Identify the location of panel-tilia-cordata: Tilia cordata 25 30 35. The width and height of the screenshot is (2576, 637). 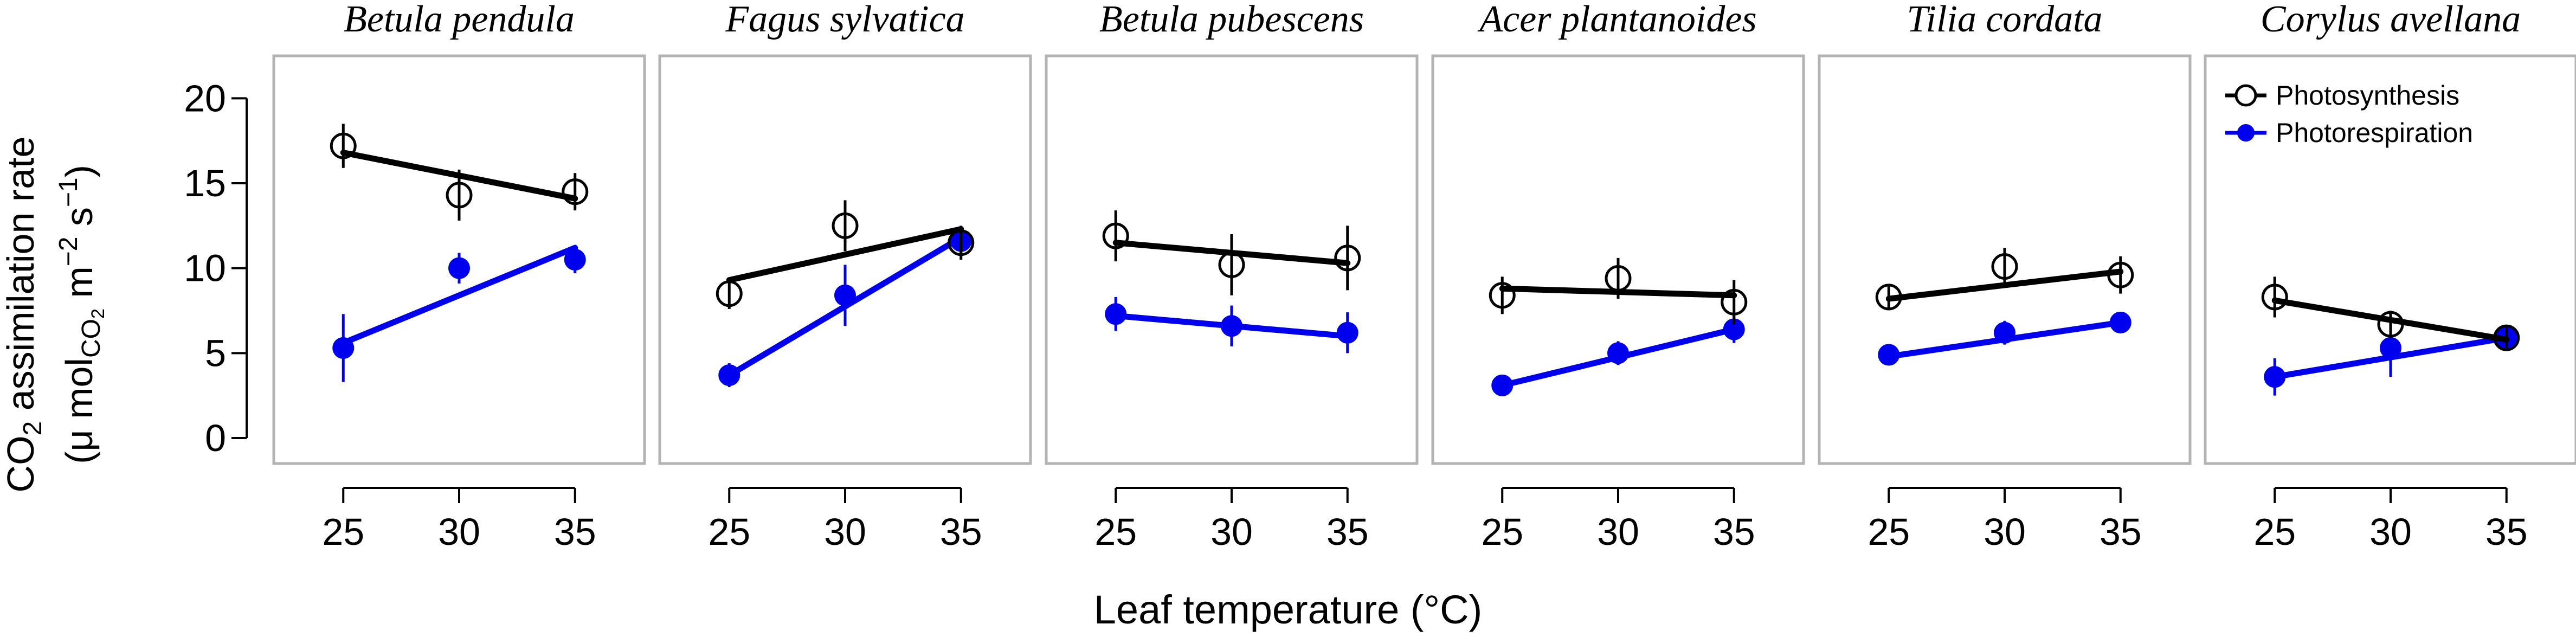
(2005, 276).